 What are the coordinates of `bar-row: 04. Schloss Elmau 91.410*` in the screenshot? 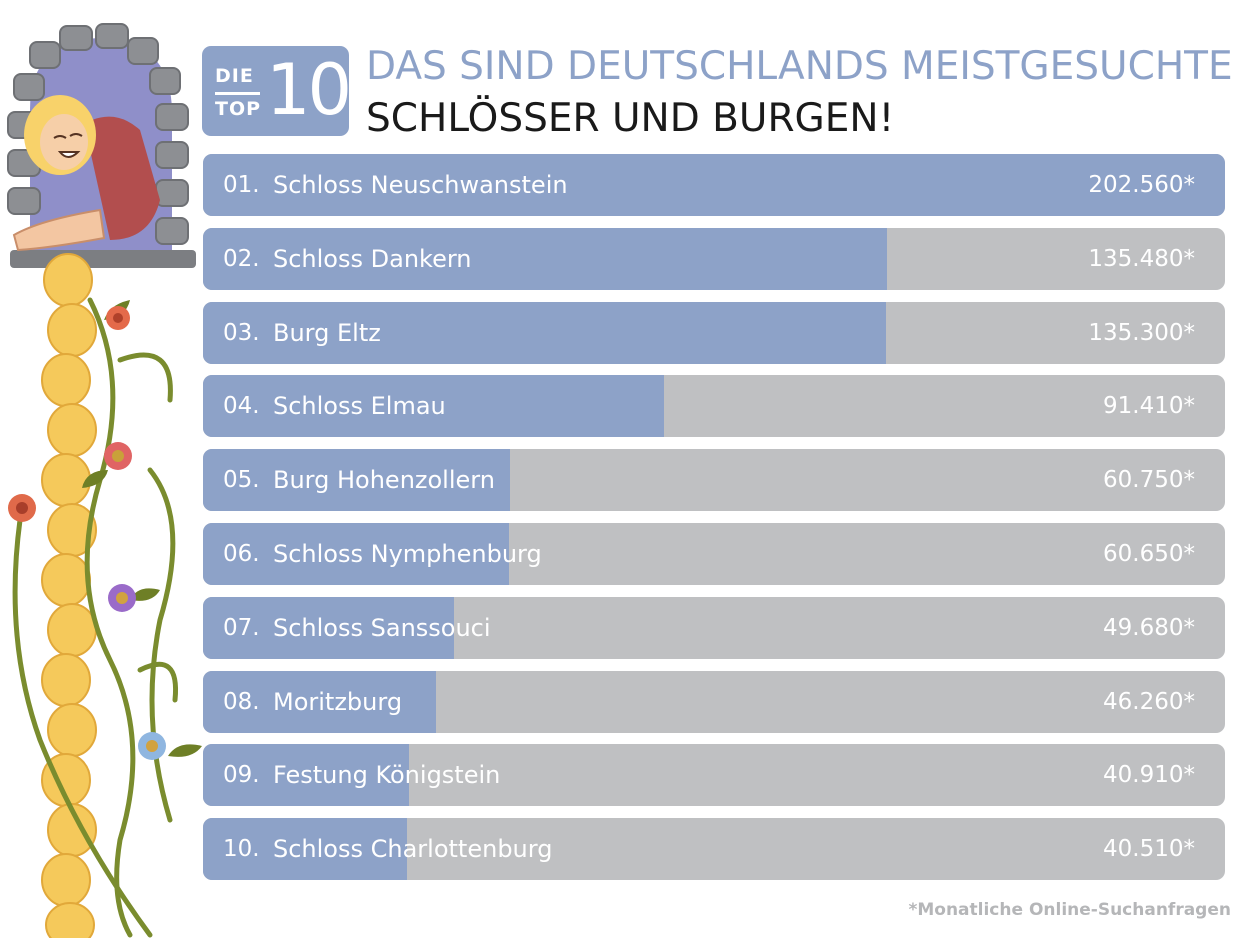 It's located at (714, 406).